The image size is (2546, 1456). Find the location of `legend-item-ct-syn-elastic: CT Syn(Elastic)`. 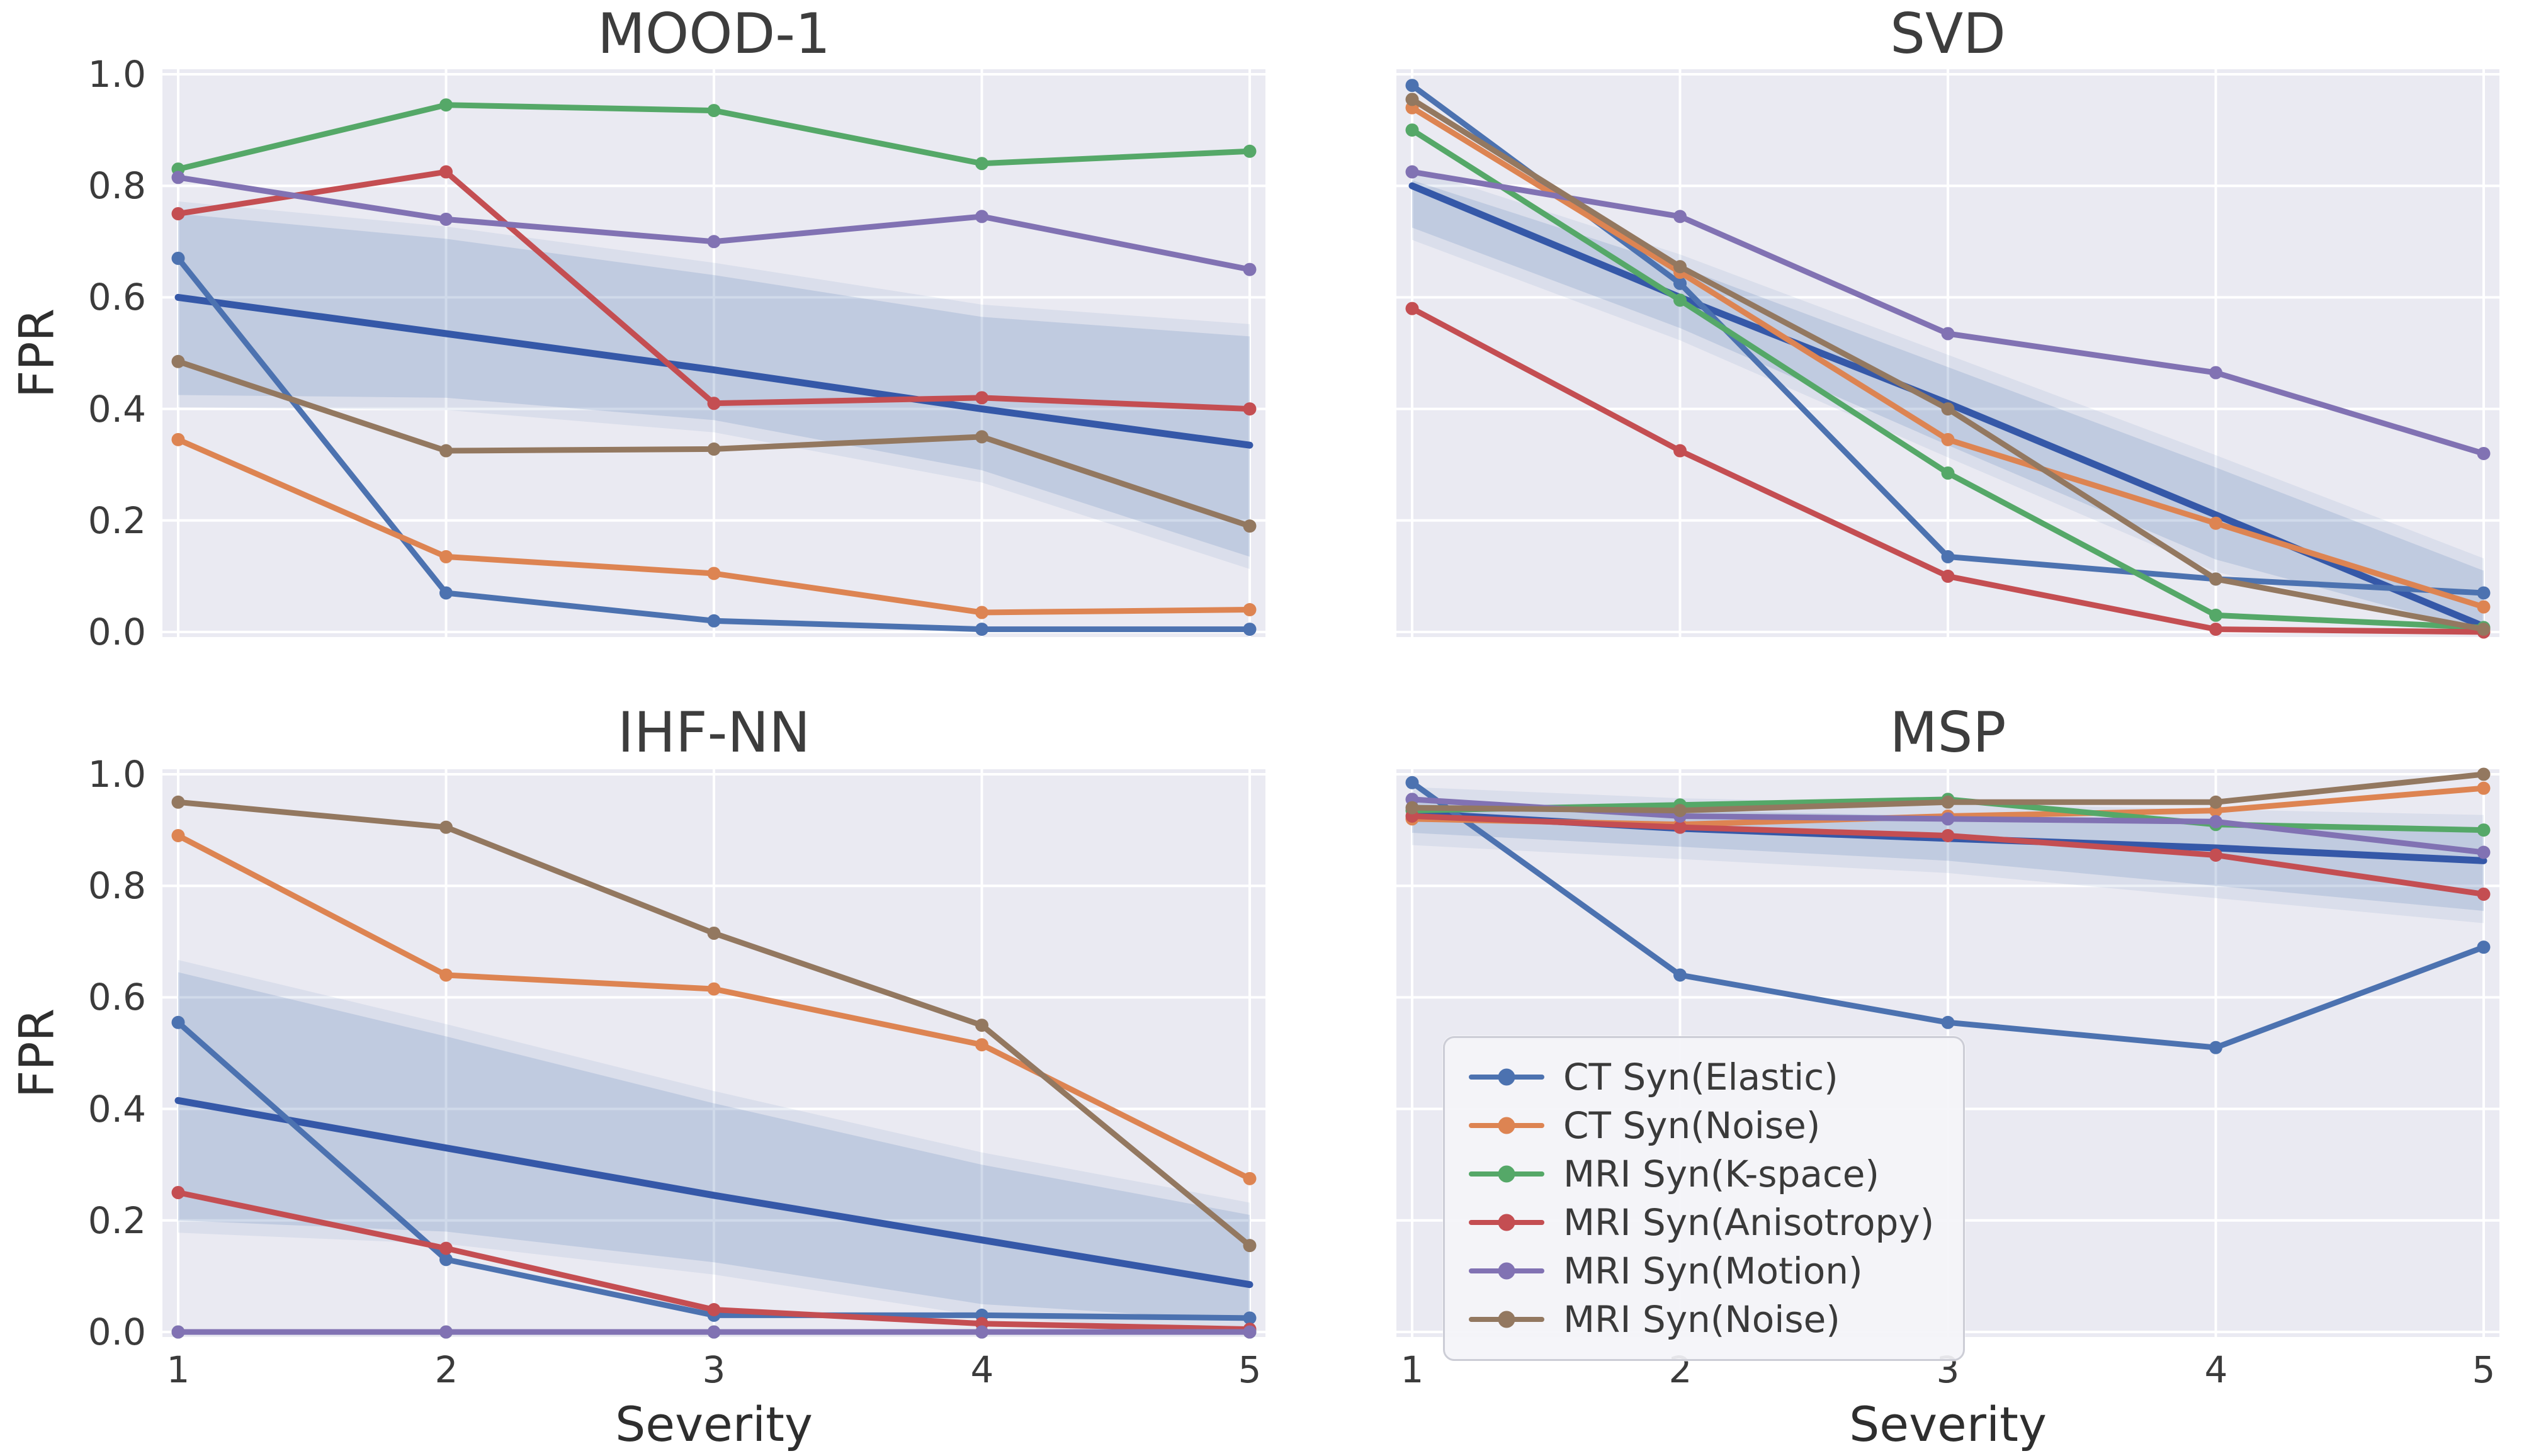

legend-item-ct-syn-elastic: CT Syn(Elastic) is located at coordinates (1701, 1077).